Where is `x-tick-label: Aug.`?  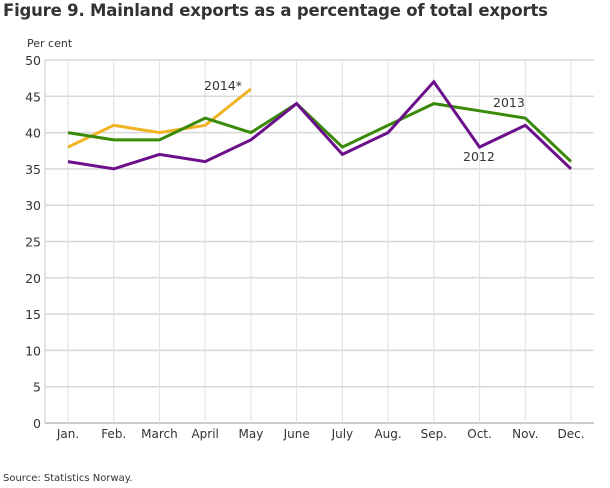
x-tick-label: Aug. is located at coordinates (387, 434).